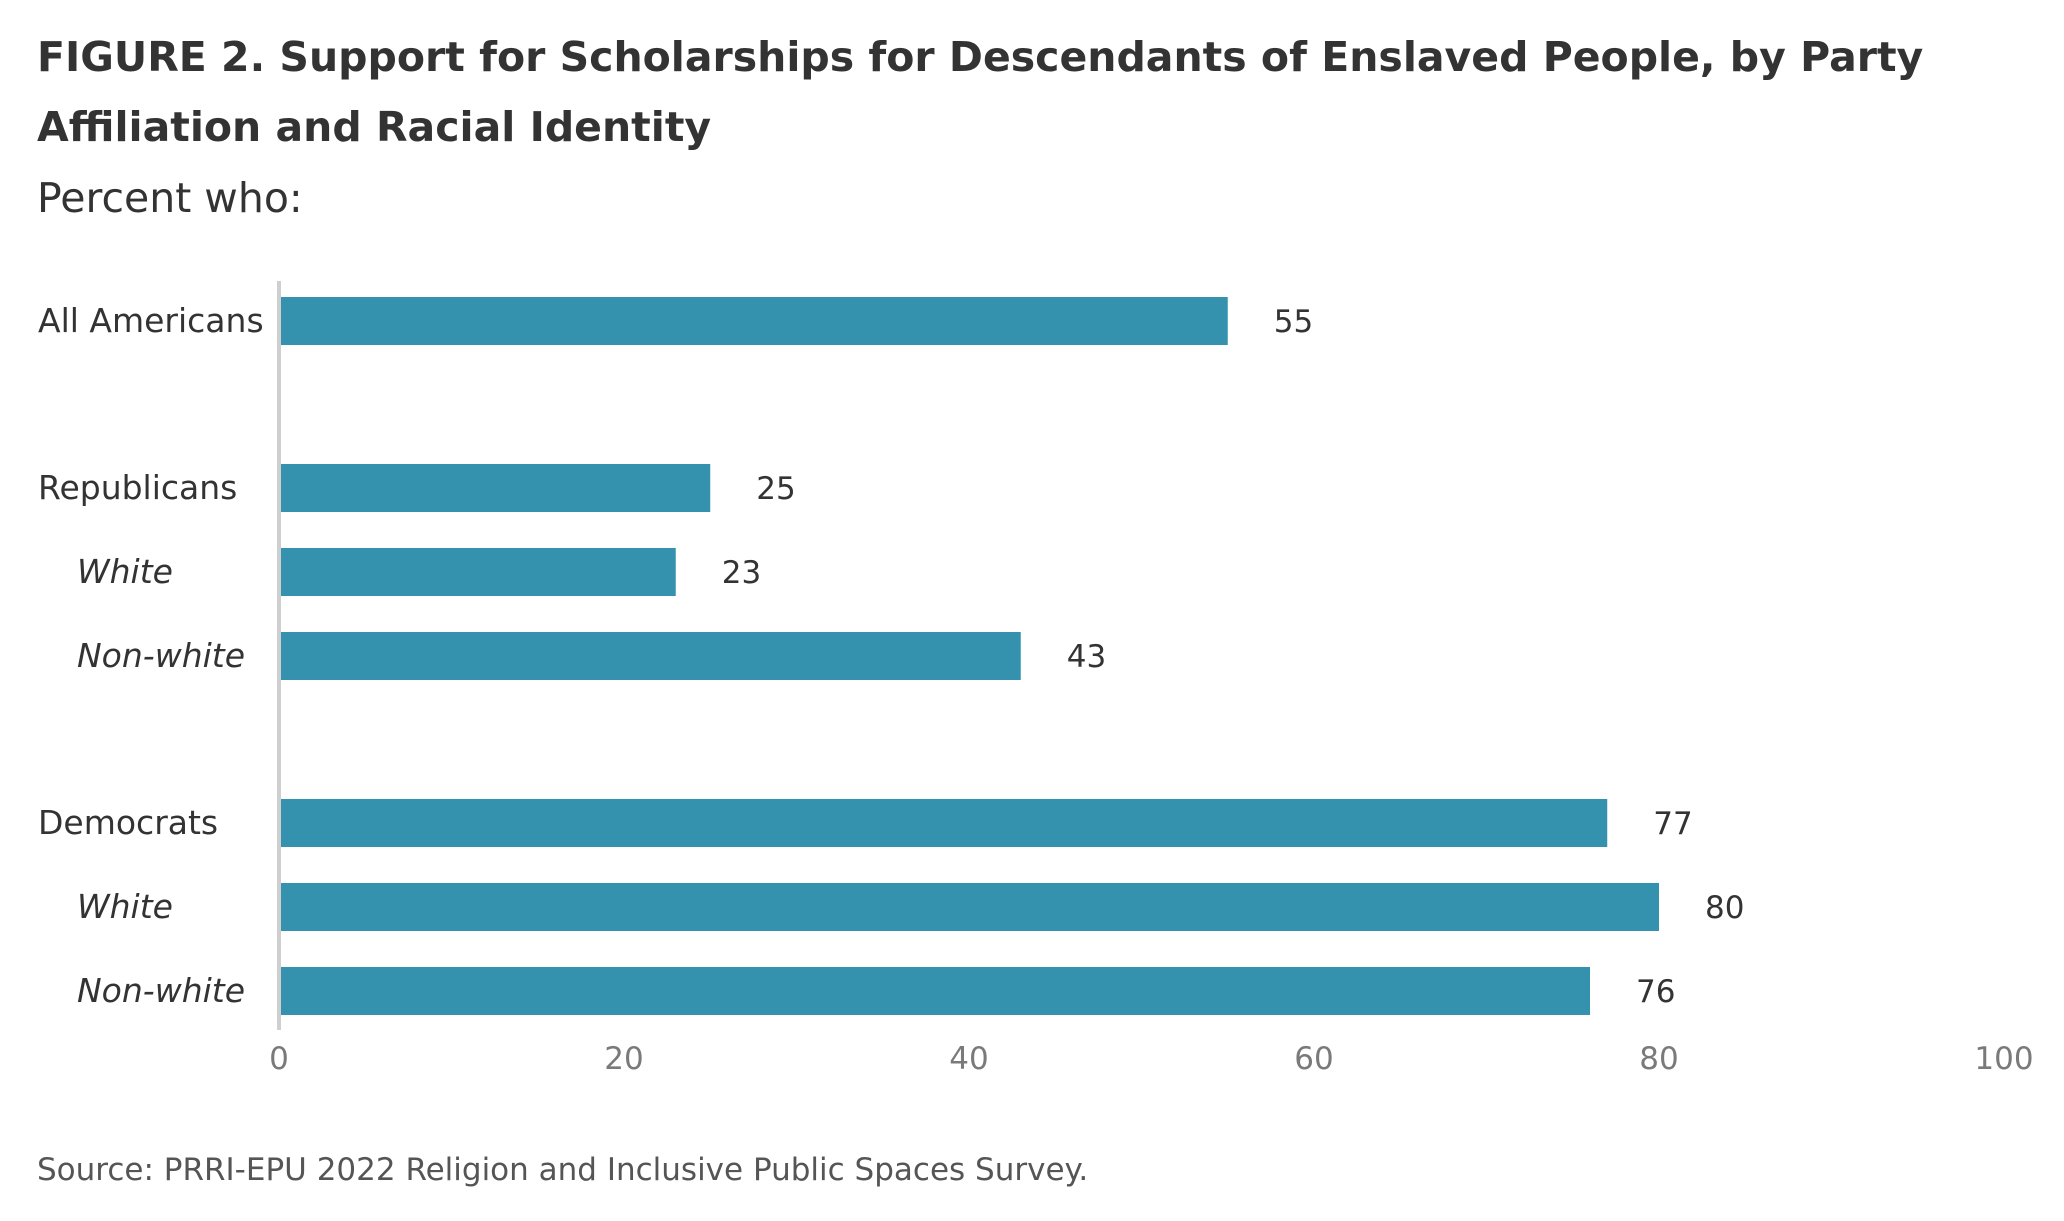 The image size is (2064, 1221). Describe the element at coordinates (1658, 1059) in the screenshot. I see `x-tick-label: 80` at that location.